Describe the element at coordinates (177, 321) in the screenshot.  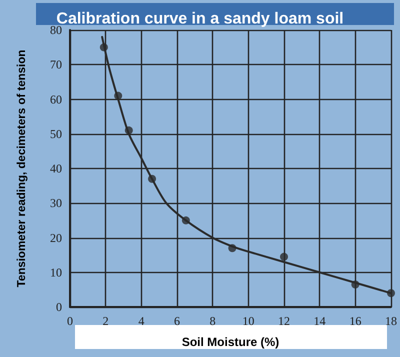
I see `x-tick-label: 6` at that location.